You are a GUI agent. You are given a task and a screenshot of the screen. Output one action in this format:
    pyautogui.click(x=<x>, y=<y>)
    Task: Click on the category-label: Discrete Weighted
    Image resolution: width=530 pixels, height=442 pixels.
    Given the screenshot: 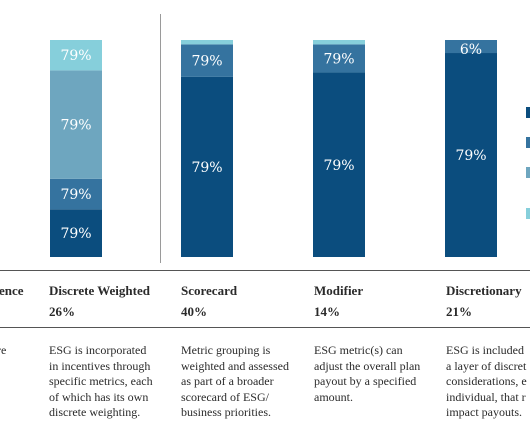 What is the action you would take?
    pyautogui.click(x=99, y=290)
    